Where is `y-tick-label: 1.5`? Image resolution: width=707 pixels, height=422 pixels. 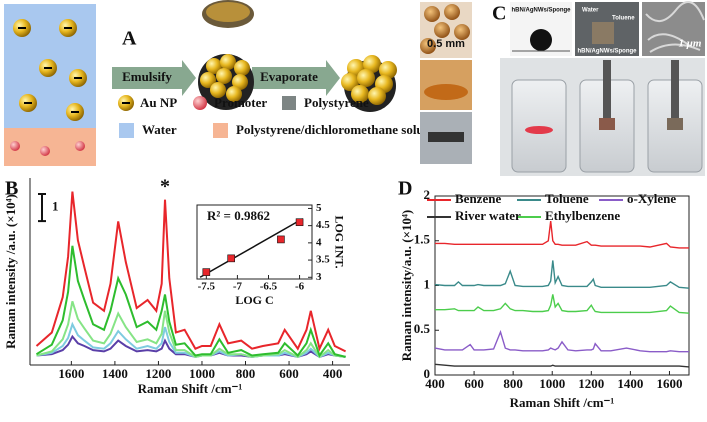
y-tick-label: 1.5 is located at coordinates (422, 239).